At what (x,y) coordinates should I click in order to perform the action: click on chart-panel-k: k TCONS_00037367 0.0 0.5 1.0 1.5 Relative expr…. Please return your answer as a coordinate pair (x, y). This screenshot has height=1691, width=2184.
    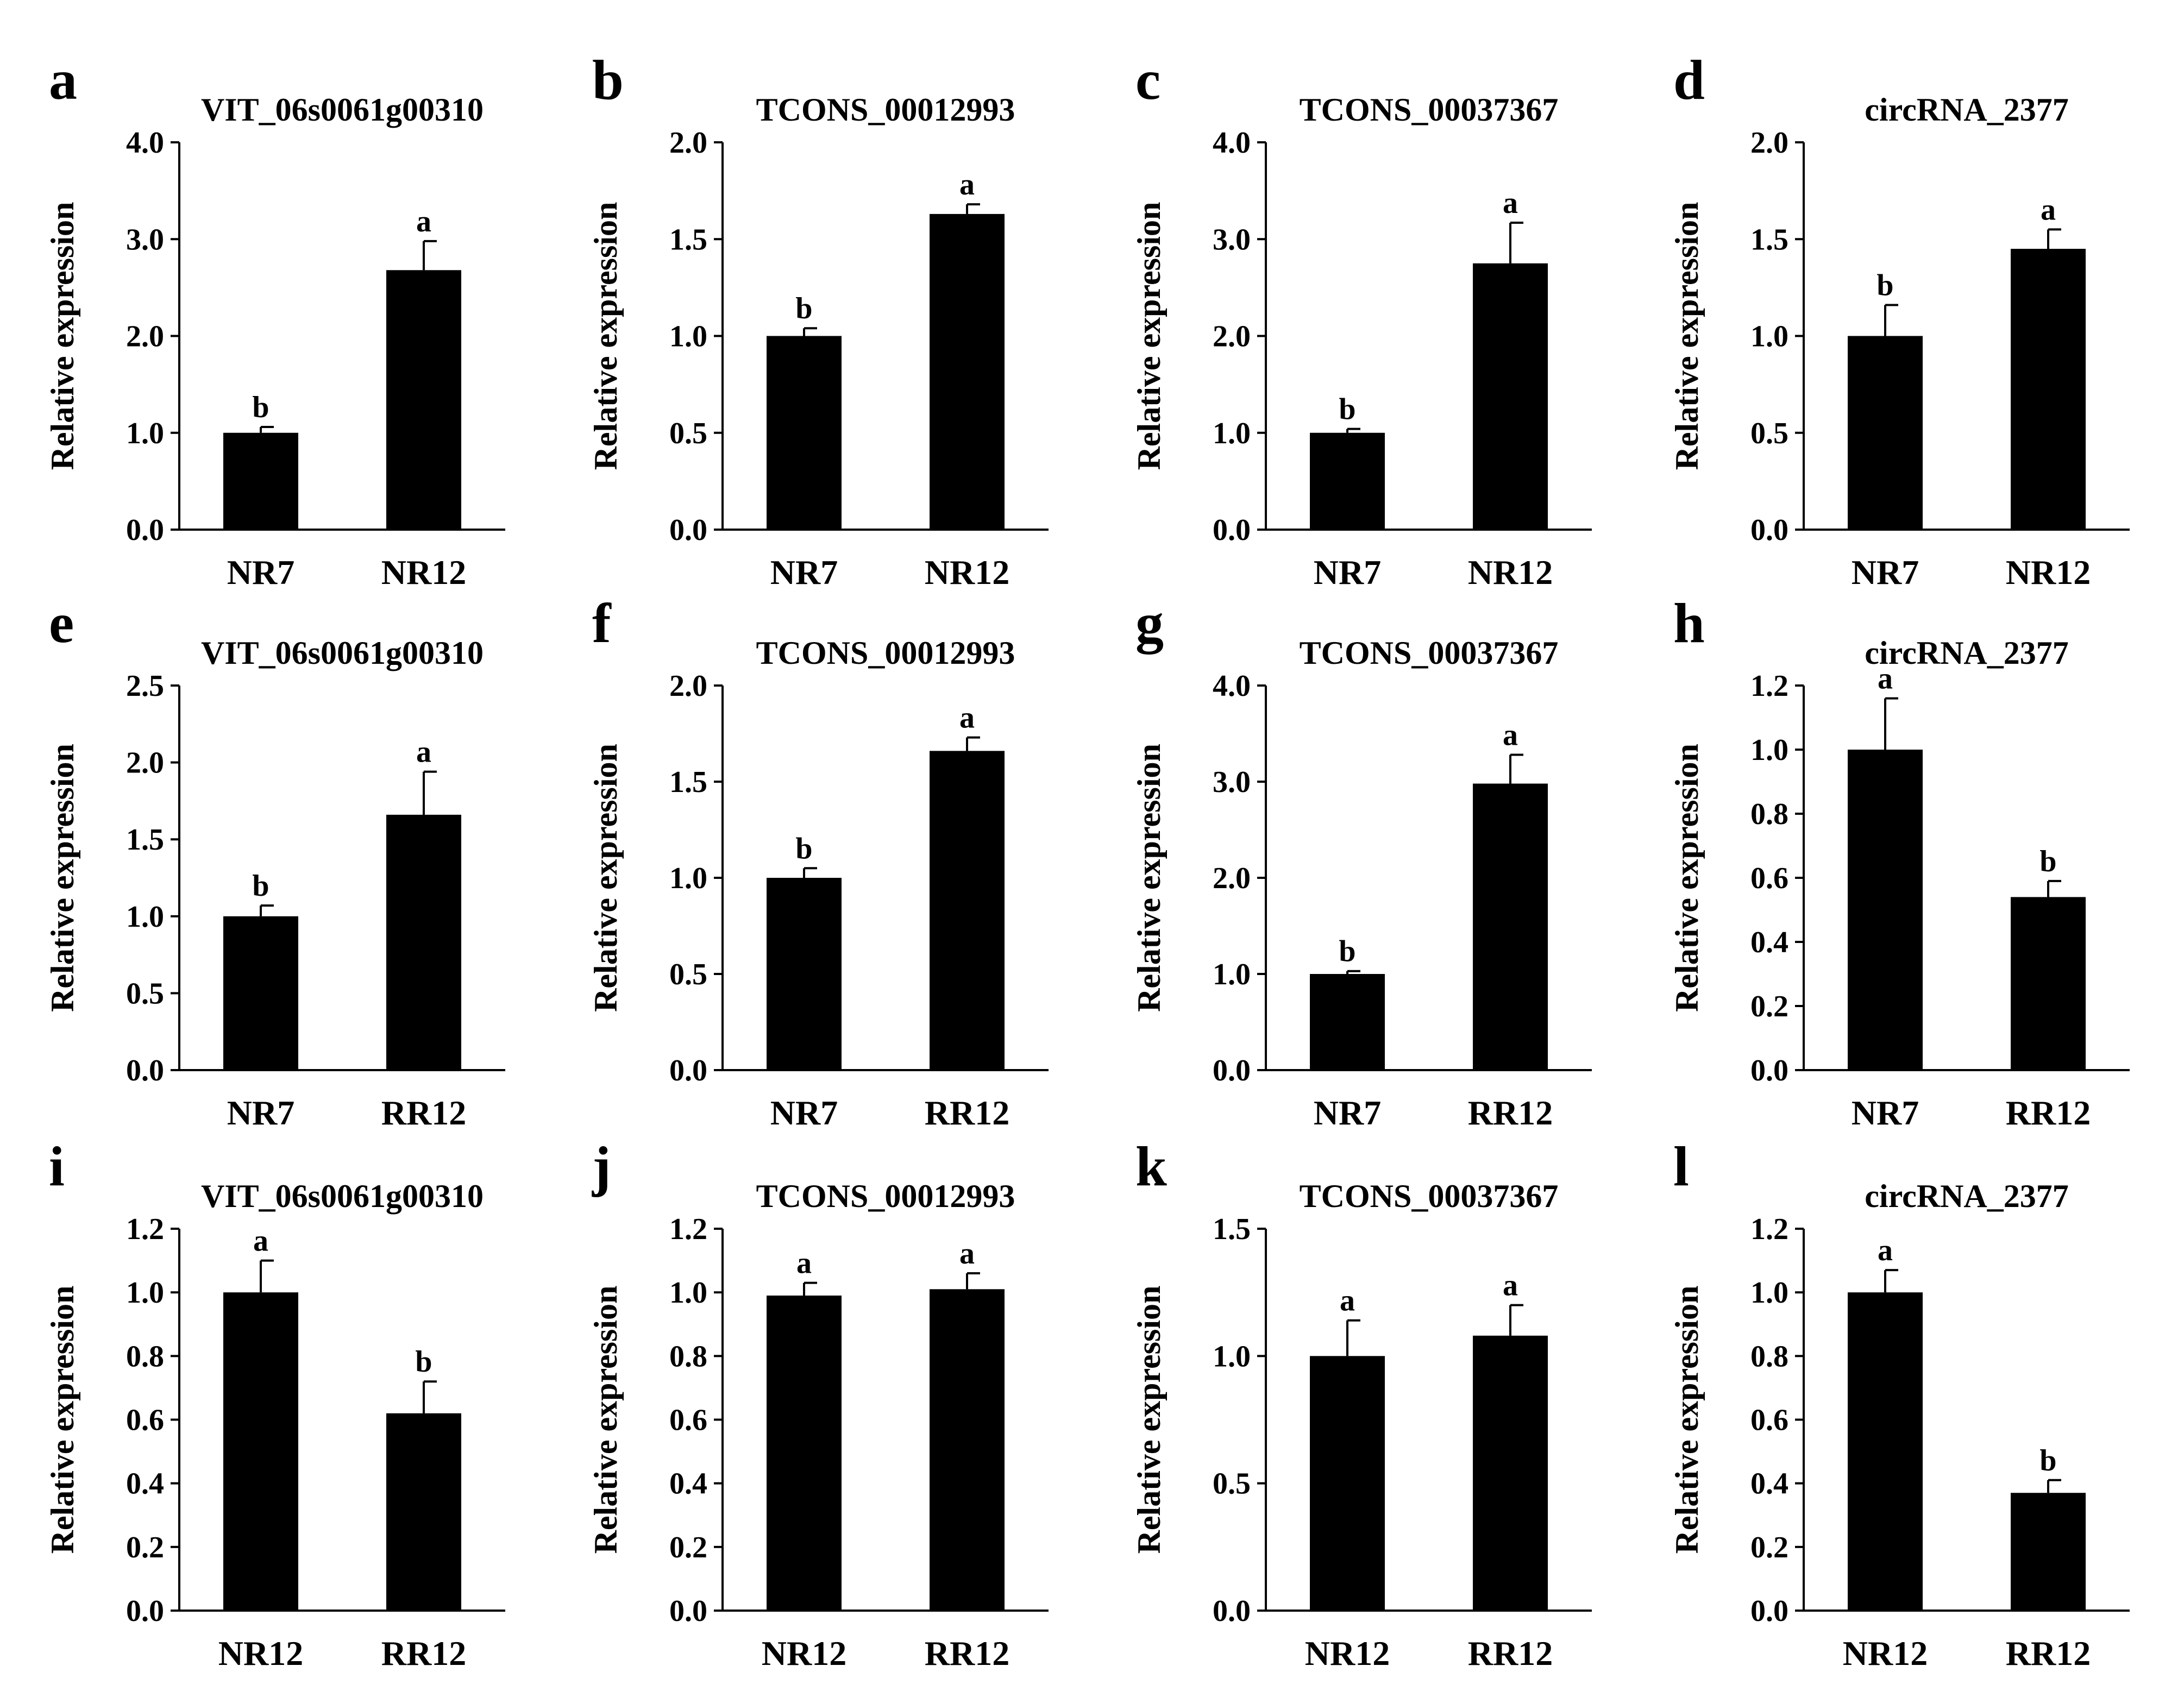
    Looking at the image, I should click on (1361, 1404).